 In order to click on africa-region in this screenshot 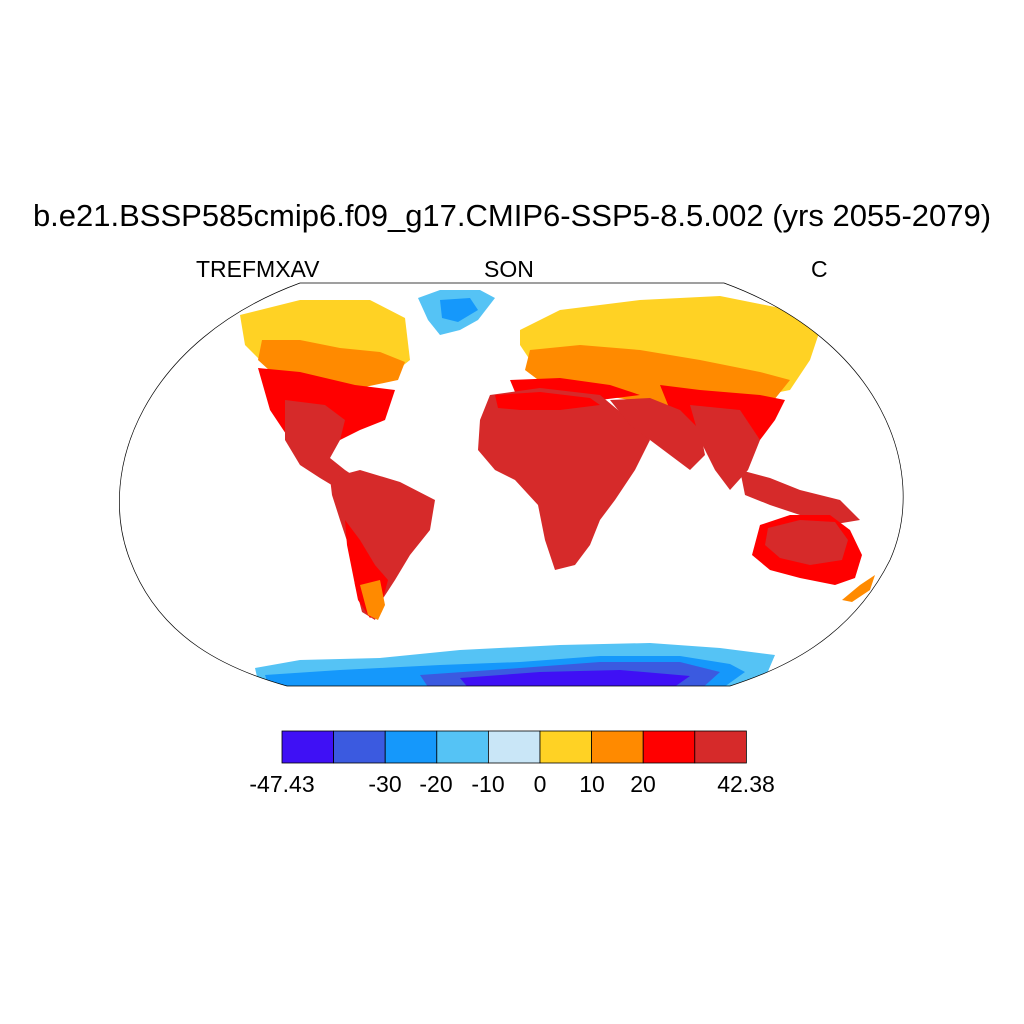, I will do `click(564, 479)`.